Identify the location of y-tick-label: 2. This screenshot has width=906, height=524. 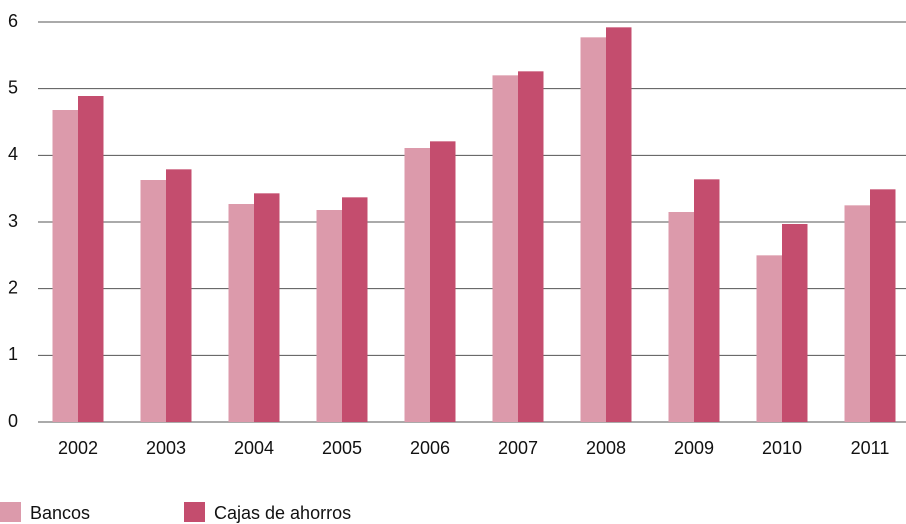
(13, 287).